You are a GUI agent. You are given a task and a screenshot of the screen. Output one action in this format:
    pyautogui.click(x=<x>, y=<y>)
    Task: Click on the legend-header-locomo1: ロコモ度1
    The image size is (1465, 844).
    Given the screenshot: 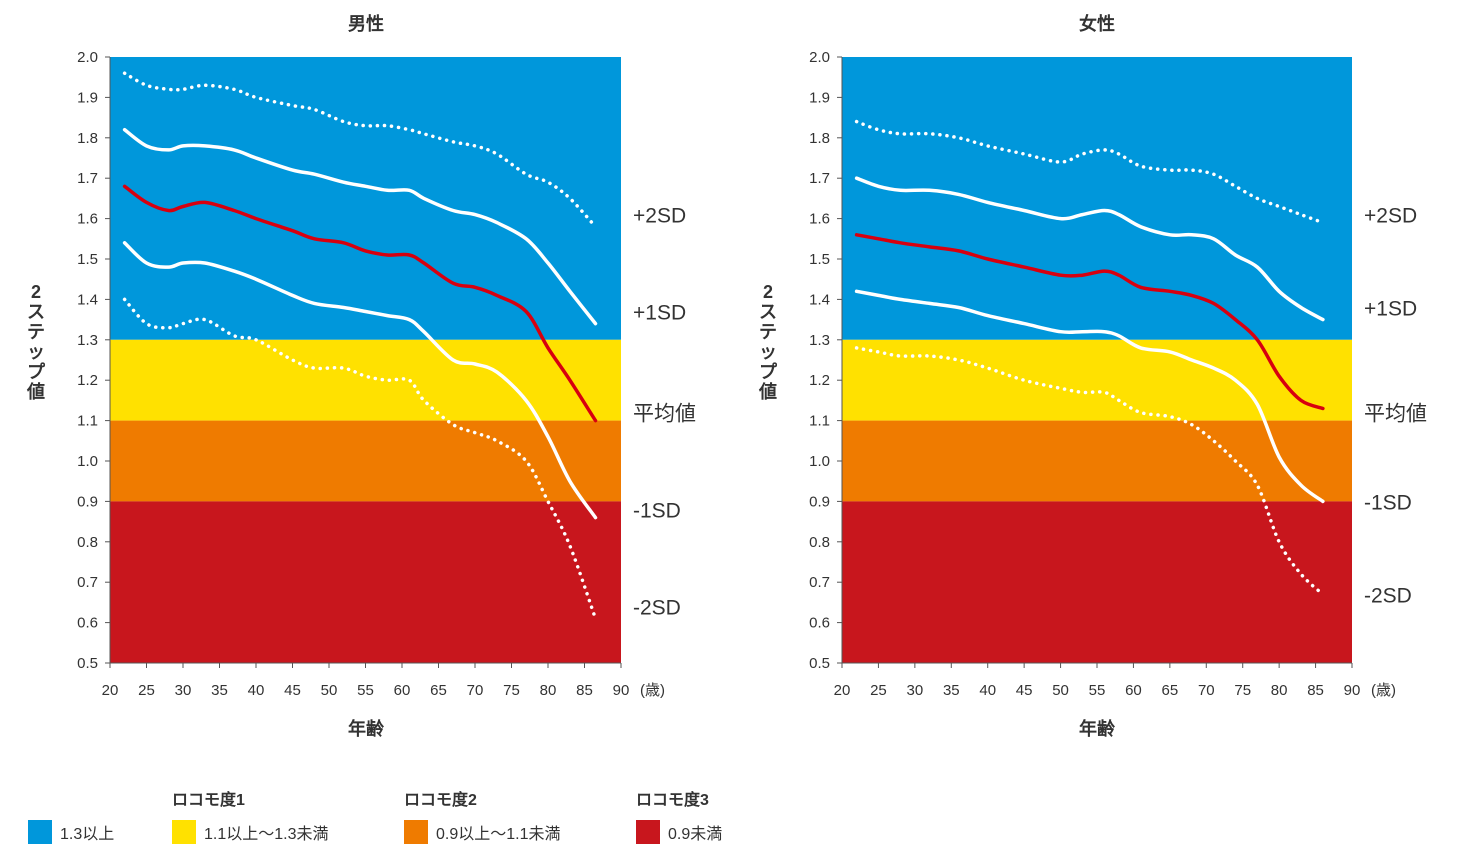 What is the action you would take?
    pyautogui.click(x=208, y=798)
    